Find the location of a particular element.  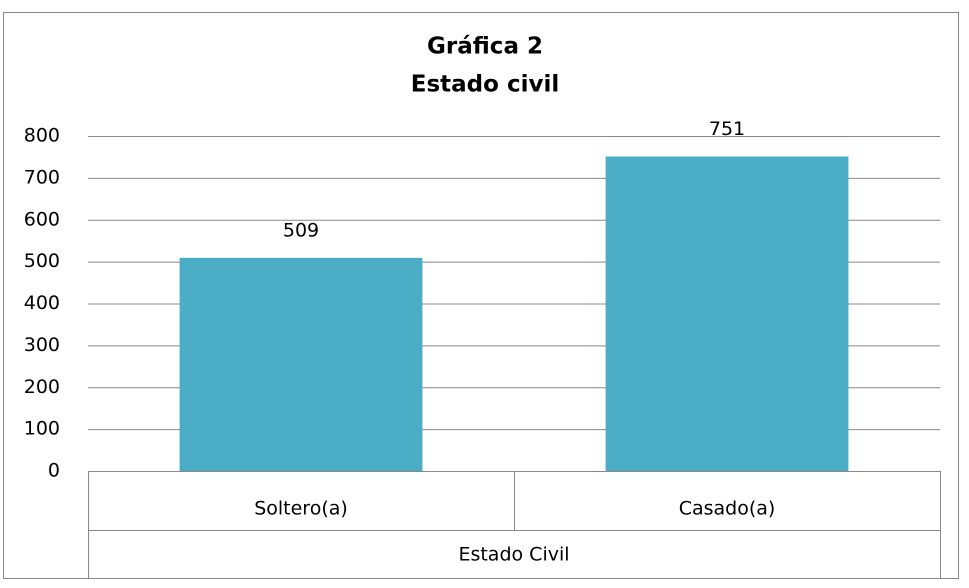

y-tick-label: 700 is located at coordinates (42, 177).